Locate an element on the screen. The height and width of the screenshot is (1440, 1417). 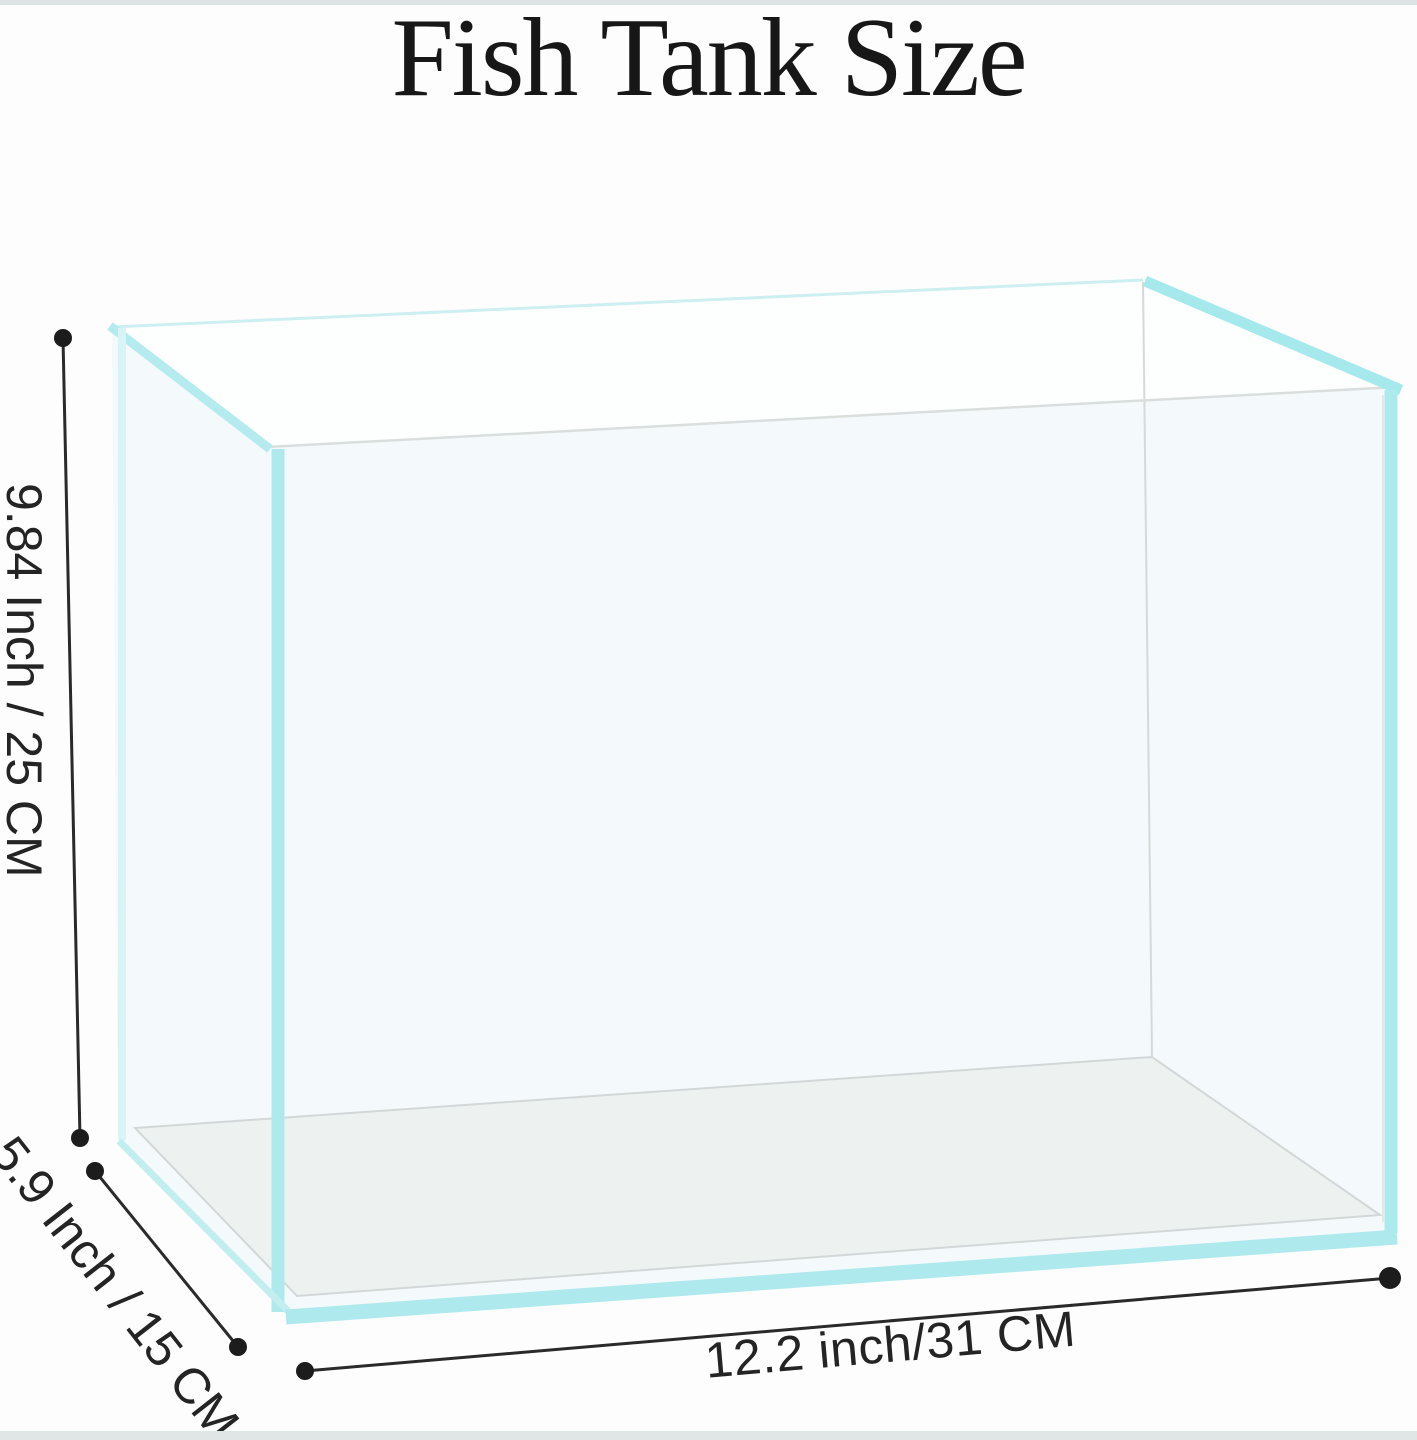
tank-front-top-rim is located at coordinates (832, 417).